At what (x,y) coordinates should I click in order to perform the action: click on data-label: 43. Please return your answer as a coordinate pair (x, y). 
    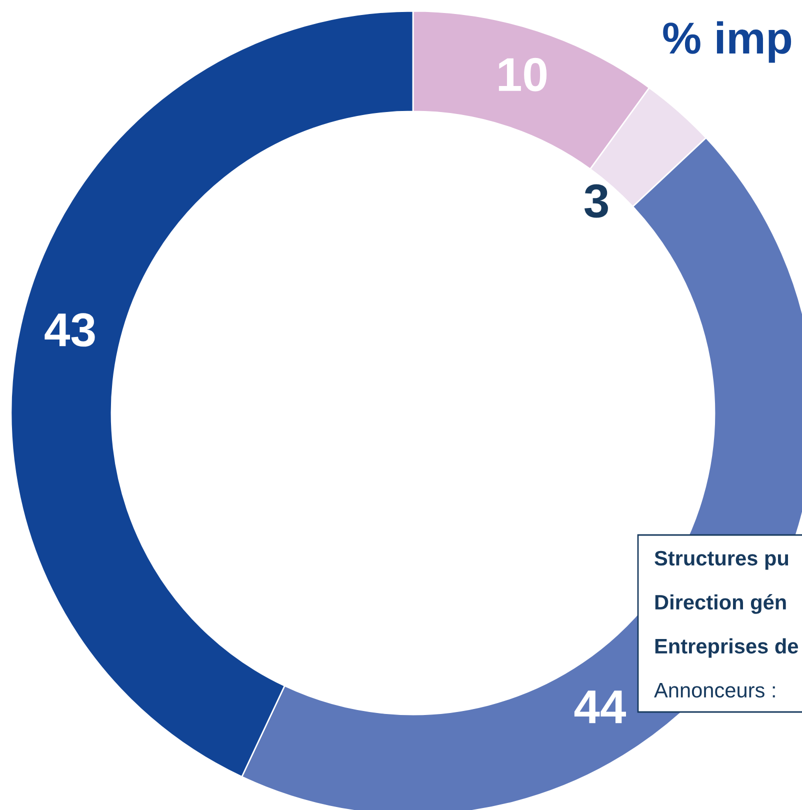
    Looking at the image, I should click on (69, 330).